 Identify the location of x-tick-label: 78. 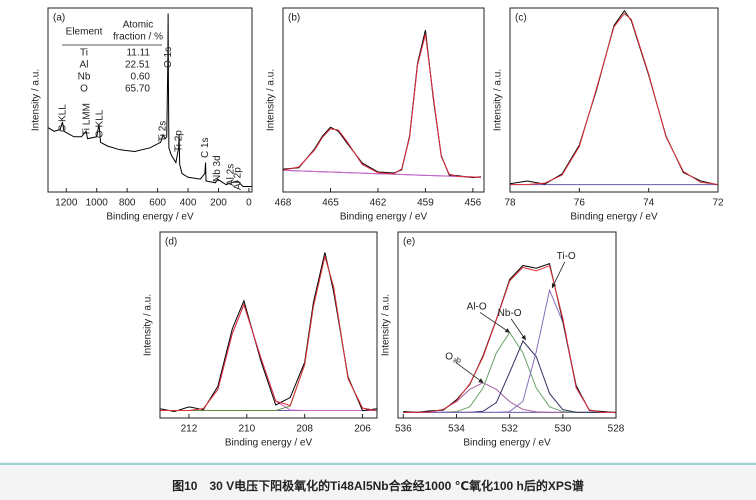
(510, 203).